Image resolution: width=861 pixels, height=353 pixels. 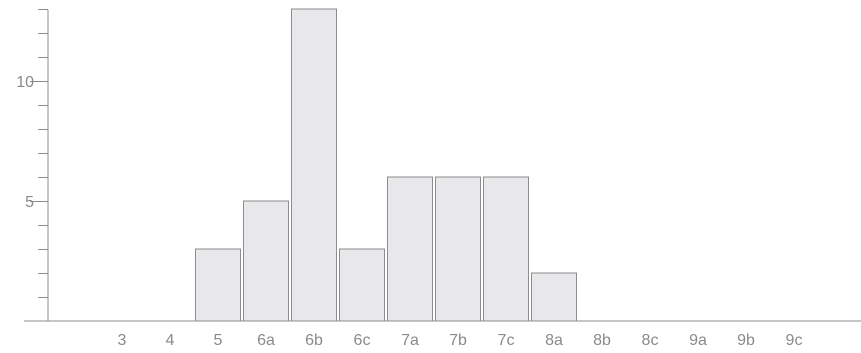 What do you see at coordinates (554, 297) in the screenshot?
I see `bar-8a` at bounding box center [554, 297].